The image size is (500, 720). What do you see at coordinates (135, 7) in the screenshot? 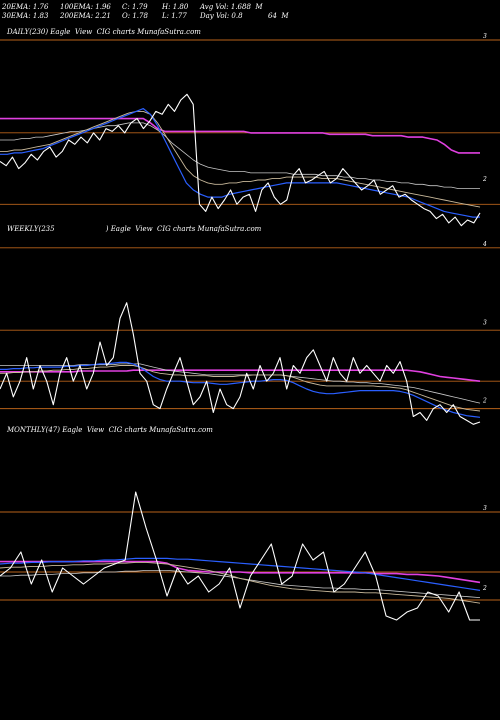
I see `close-value: C: 1.79` at bounding box center [135, 7].